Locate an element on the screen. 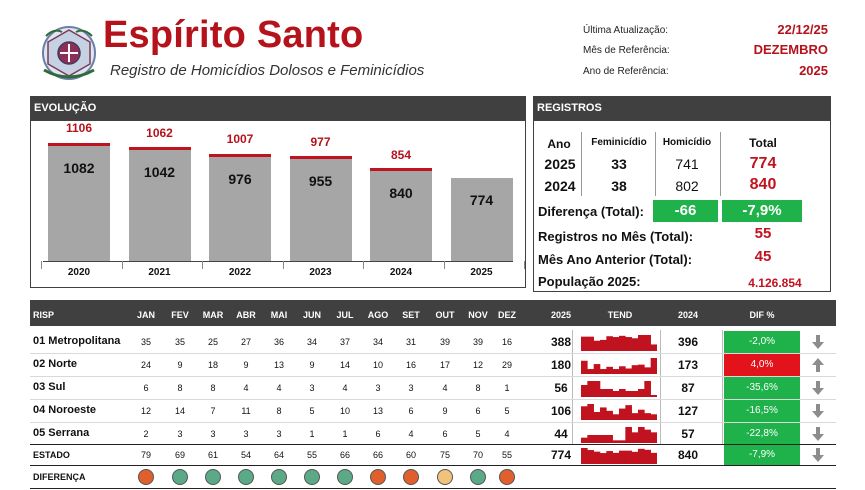  populacao-value: 4.126.854 is located at coordinates (775, 283).